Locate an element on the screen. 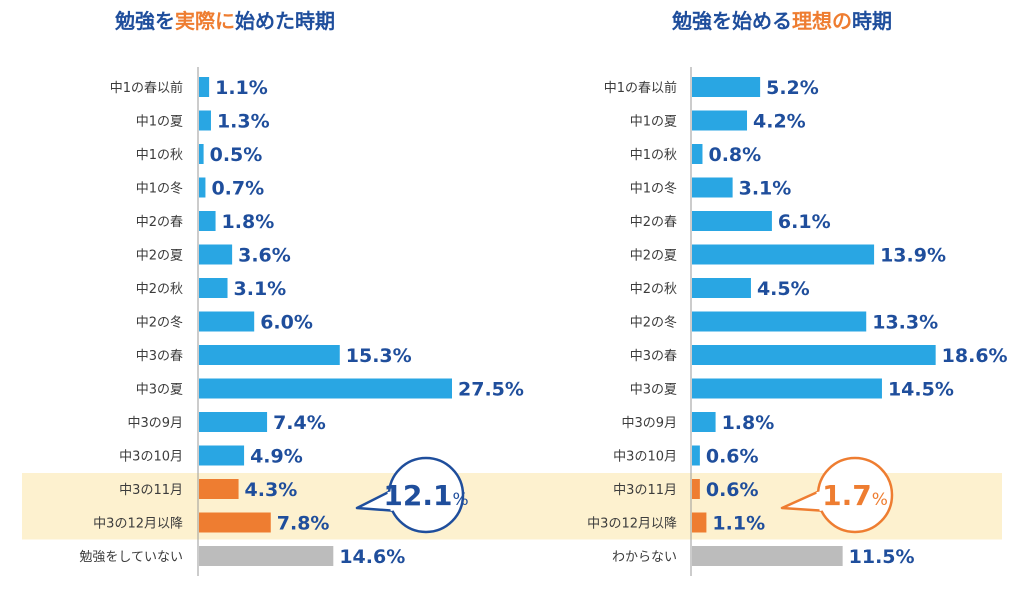  value-label: 1.3% is located at coordinates (243, 122).